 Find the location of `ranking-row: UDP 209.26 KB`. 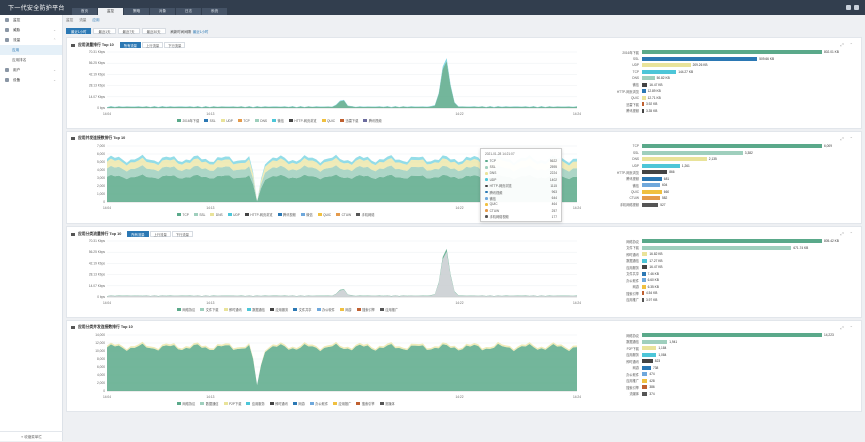

ranking-row: UDP 209.26 KB is located at coordinates (747, 65).